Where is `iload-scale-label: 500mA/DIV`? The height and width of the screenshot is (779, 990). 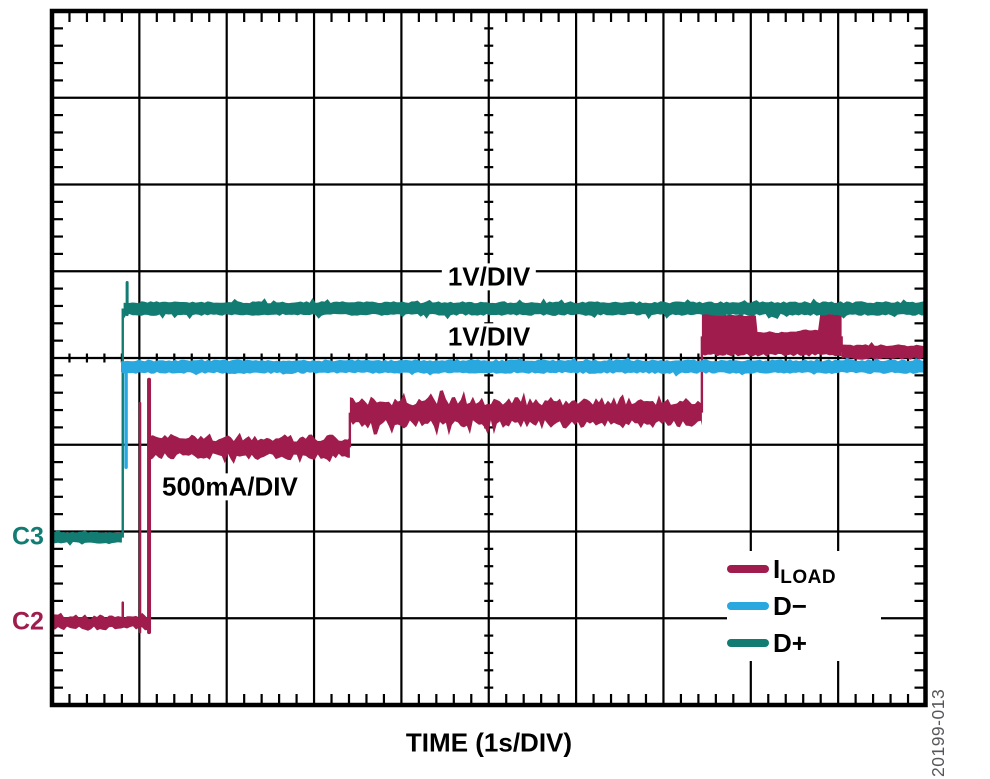
iload-scale-label: 500mA/DIV is located at coordinates (230, 487).